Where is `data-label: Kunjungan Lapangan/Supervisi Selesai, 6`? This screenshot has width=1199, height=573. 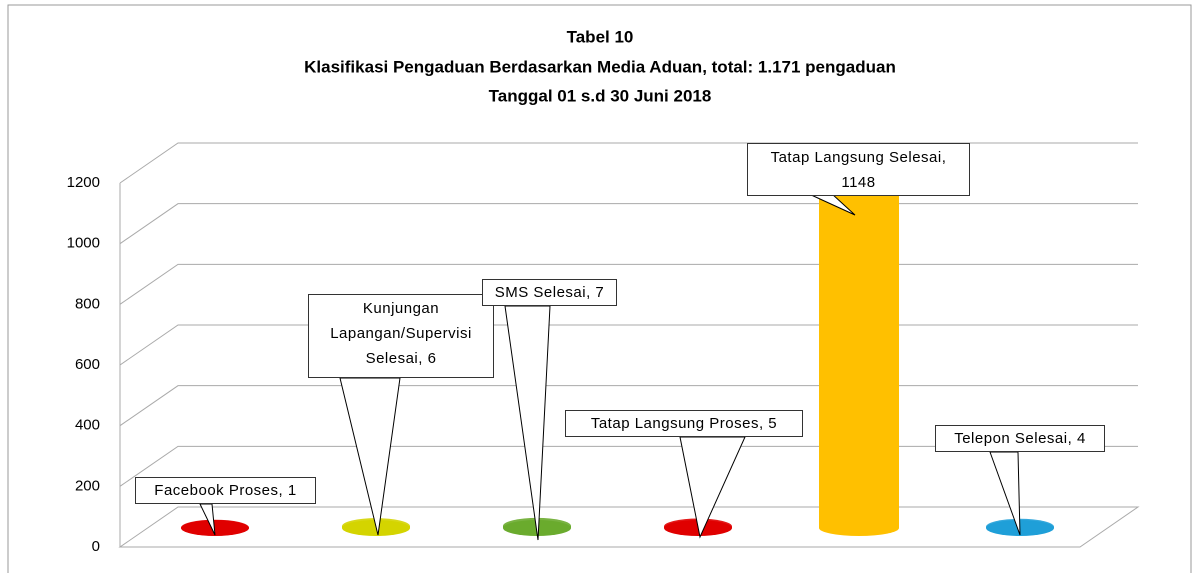
data-label: Kunjungan Lapangan/Supervisi Selesai, 6 is located at coordinates (401, 336).